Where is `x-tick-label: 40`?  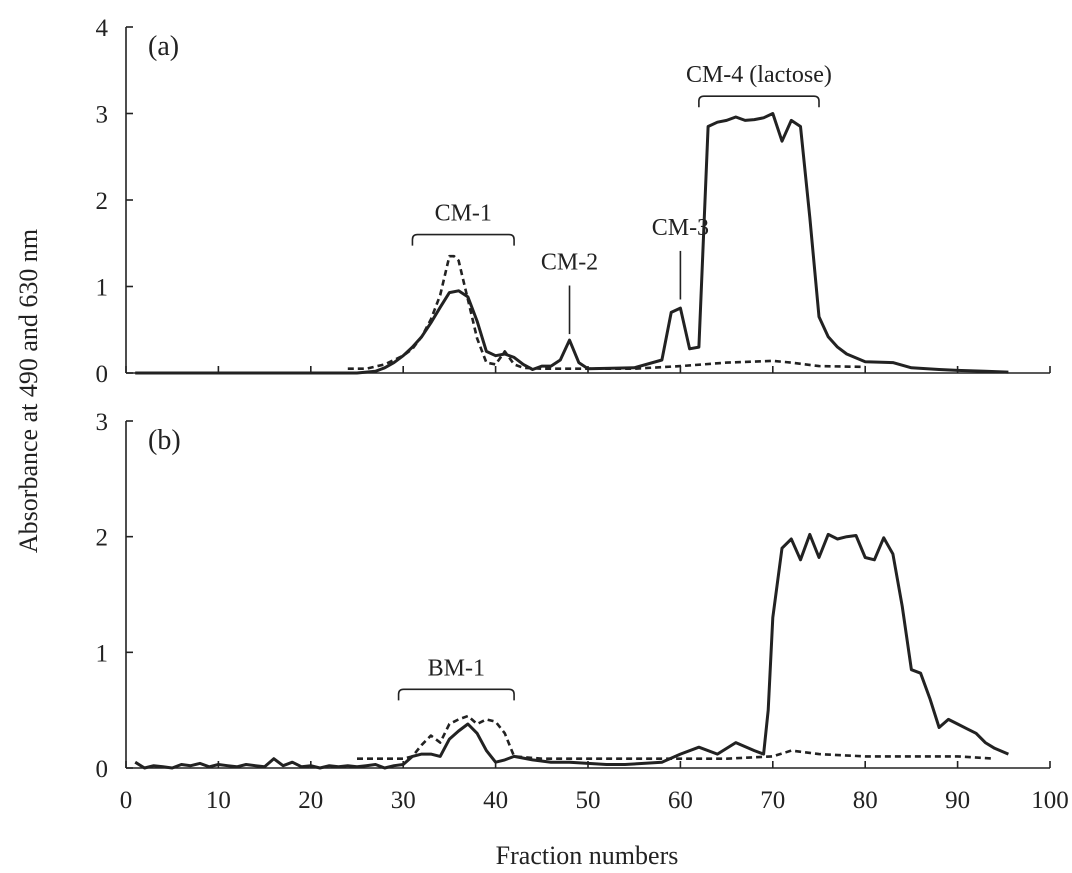
x-tick-label: 40 is located at coordinates (495, 800).